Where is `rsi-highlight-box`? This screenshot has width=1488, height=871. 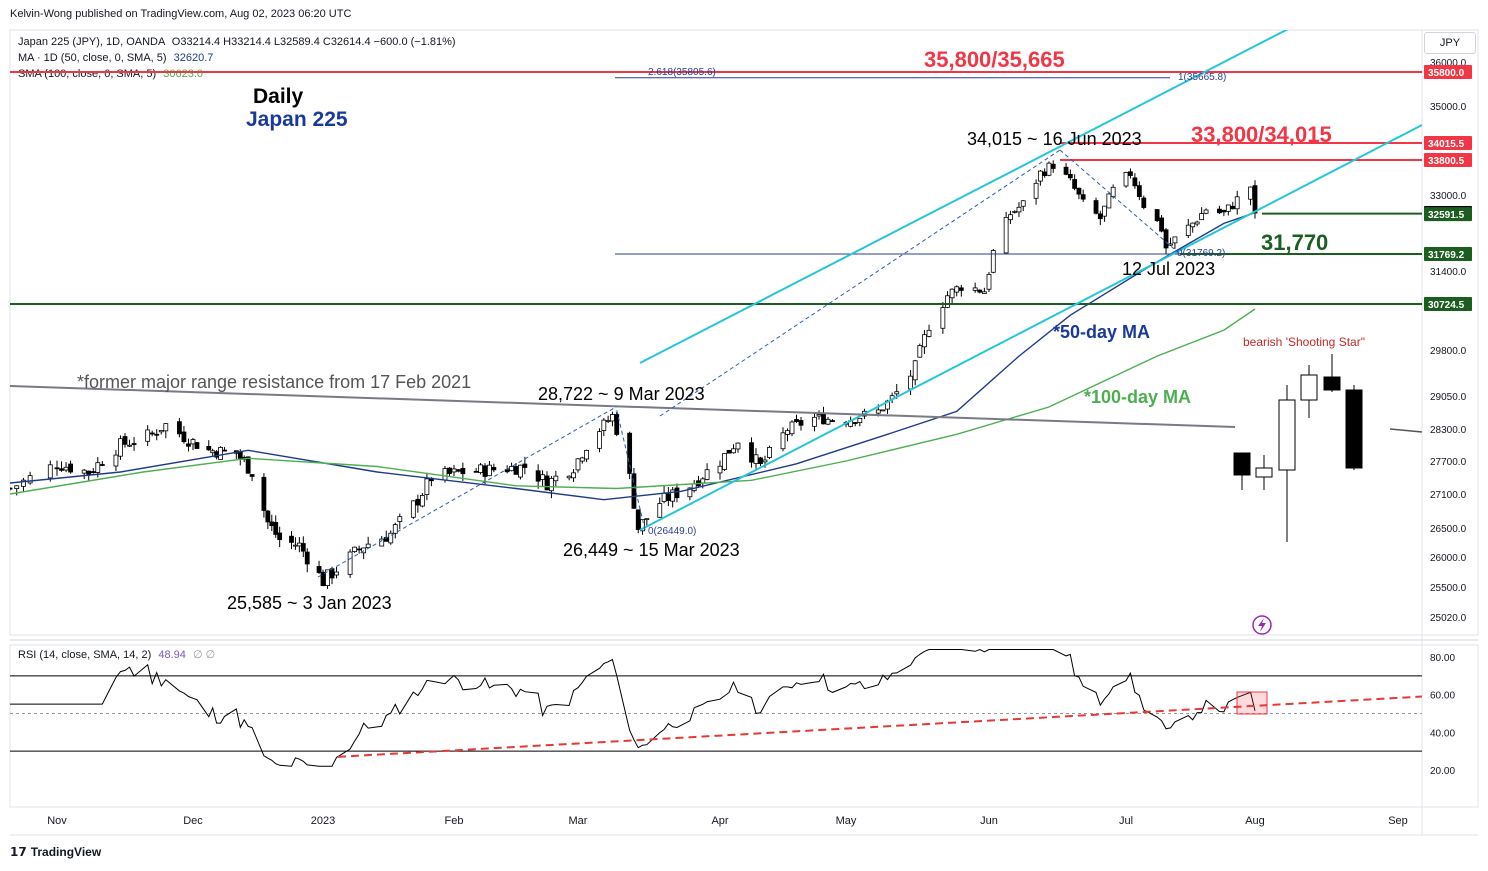 rsi-highlight-box is located at coordinates (1252, 703).